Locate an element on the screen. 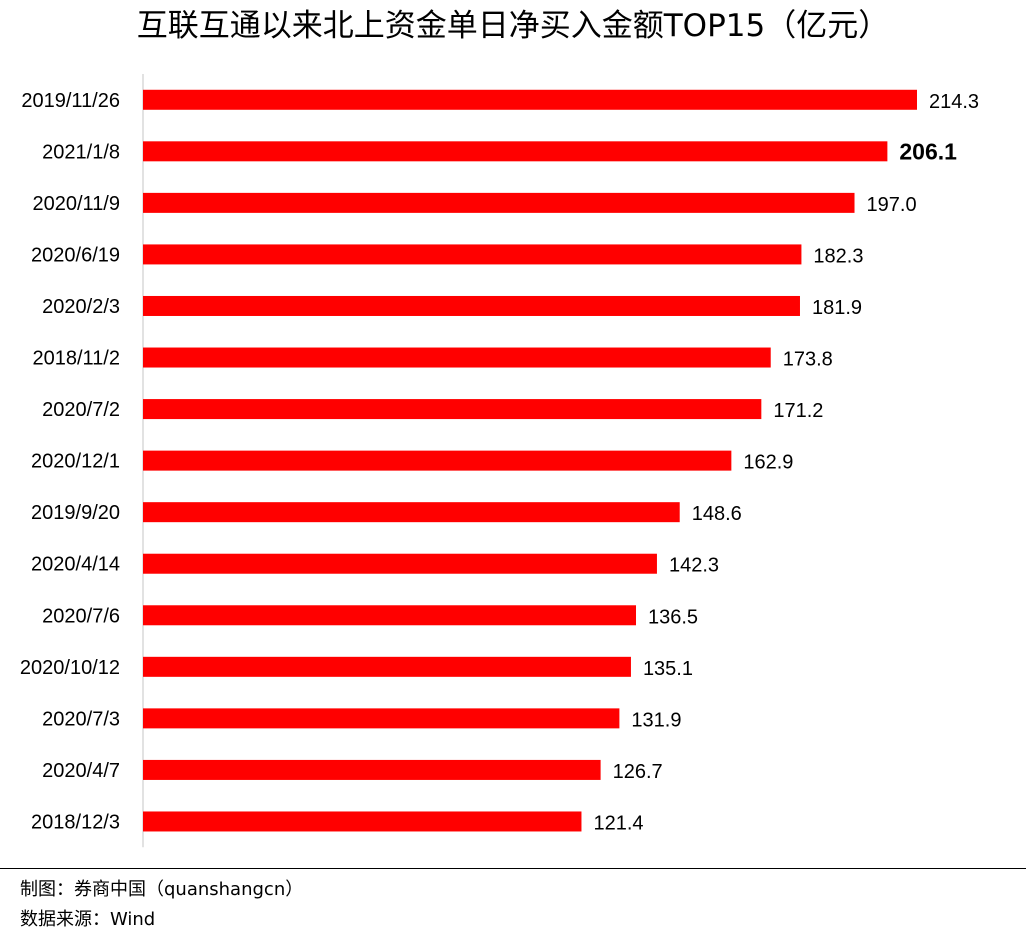 This screenshot has width=1026, height=936. value-label: 136.5 is located at coordinates (673, 617).